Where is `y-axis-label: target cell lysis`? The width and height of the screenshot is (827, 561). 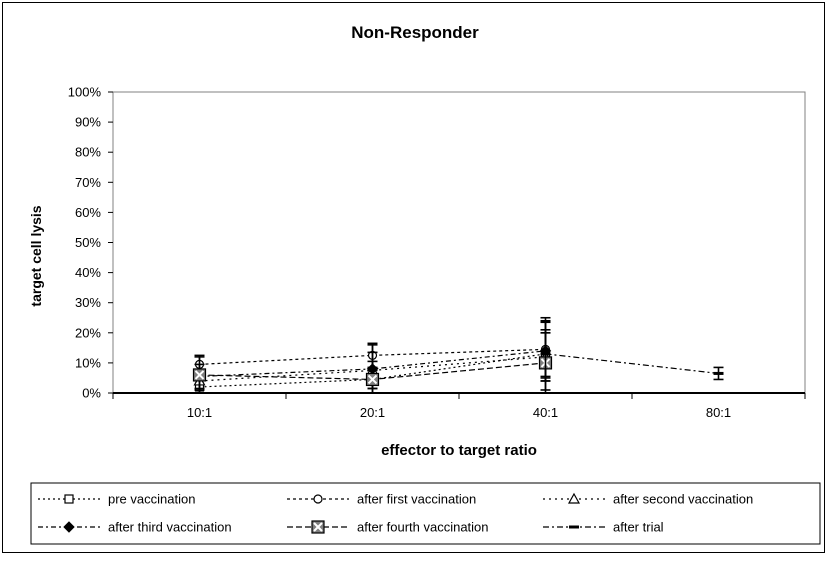
y-axis-label: target cell lysis is located at coordinates (36, 255).